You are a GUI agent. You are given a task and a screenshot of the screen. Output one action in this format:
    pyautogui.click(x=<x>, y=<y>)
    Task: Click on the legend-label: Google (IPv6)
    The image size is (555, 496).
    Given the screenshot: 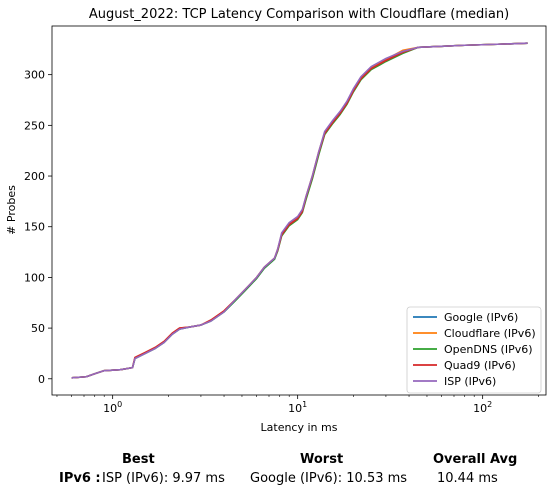 What is the action you would take?
    pyautogui.click(x=481, y=317)
    